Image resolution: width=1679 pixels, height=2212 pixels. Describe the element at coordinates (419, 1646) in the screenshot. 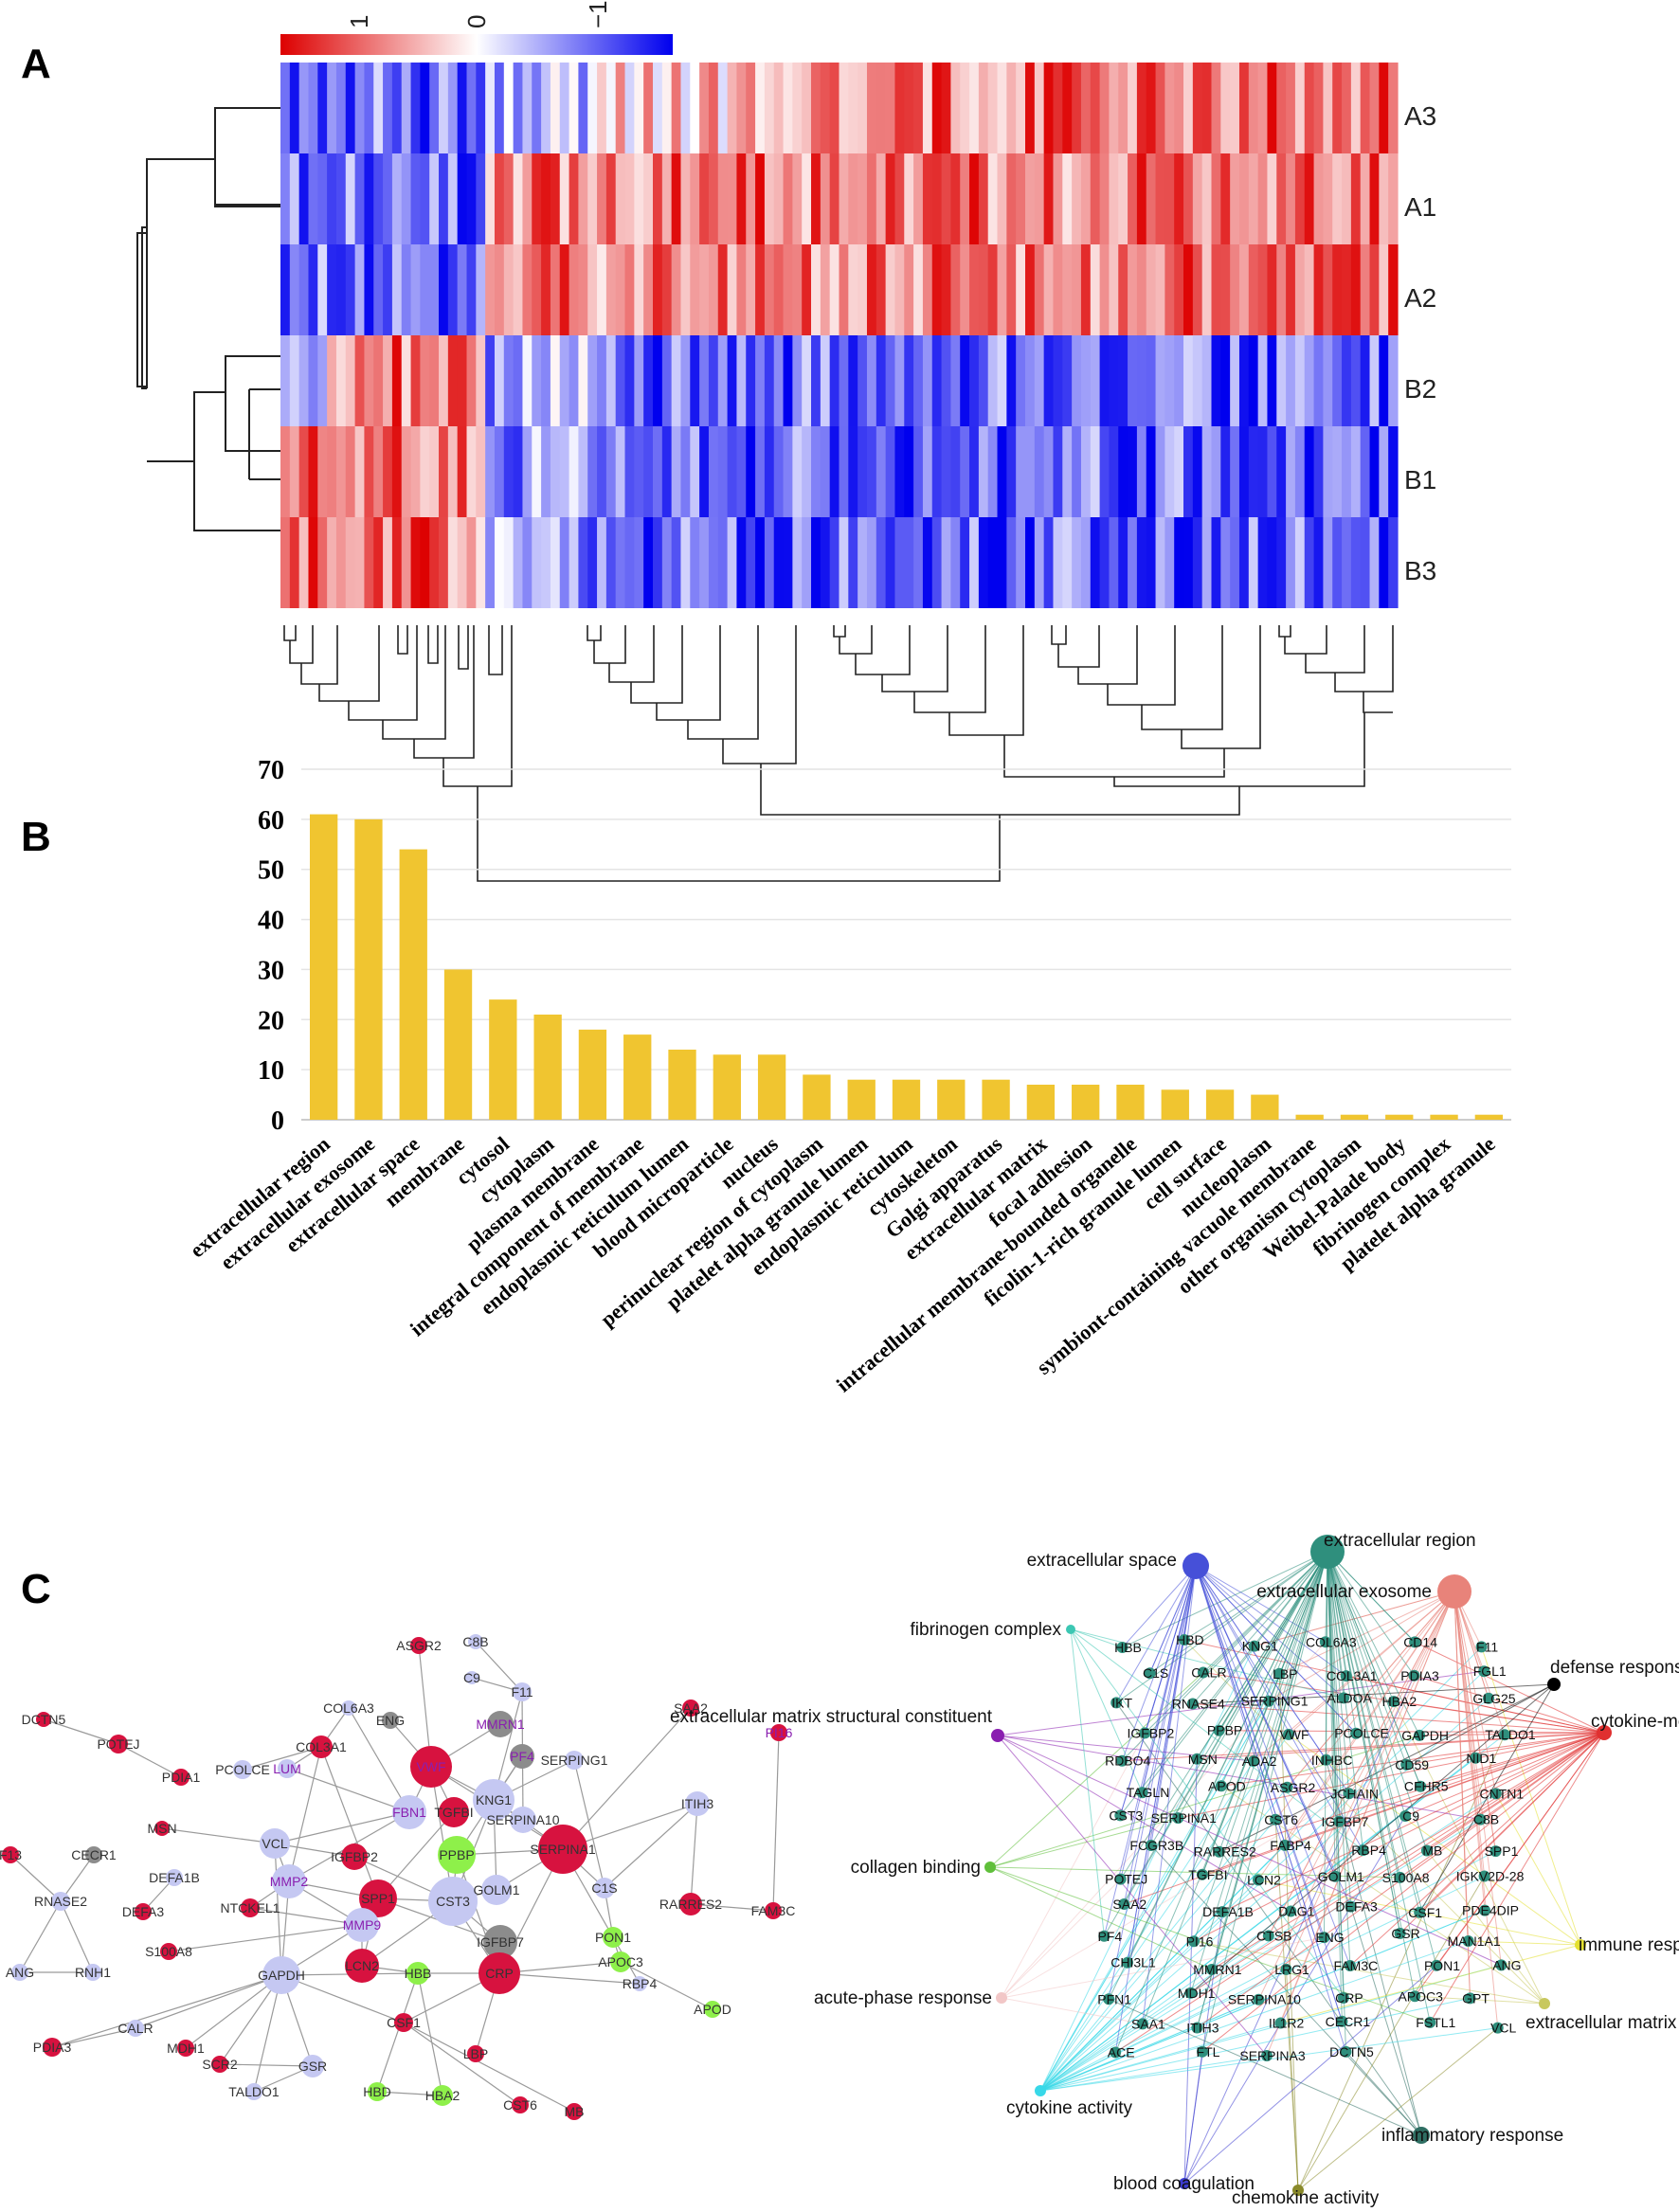

I see `ppi-node-label: ASGR2` at that location.